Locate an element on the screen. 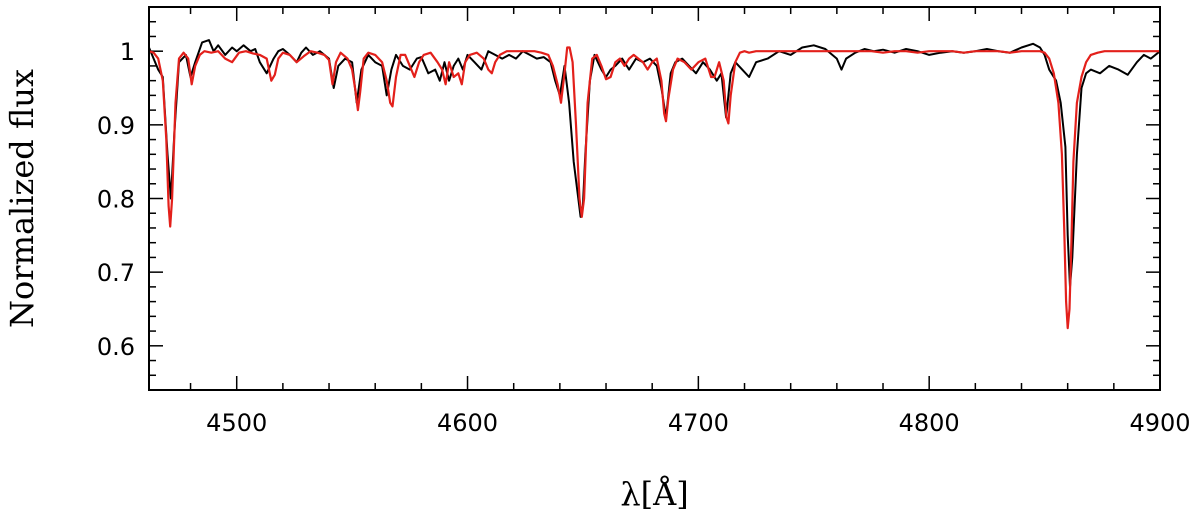 This screenshot has width=1200, height=518. x-tick-label: 4700 is located at coordinates (698, 423).